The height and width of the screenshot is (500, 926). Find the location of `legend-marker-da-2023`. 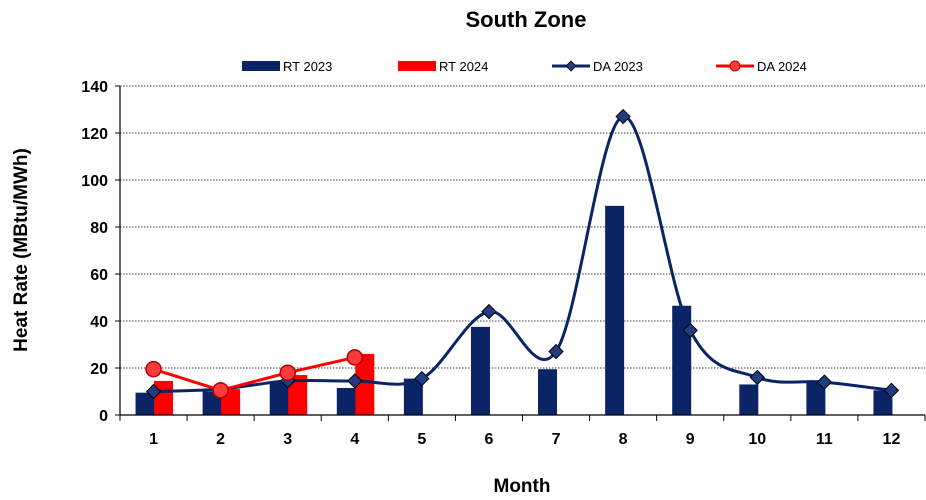

legend-marker-da-2023 is located at coordinates (571, 66).